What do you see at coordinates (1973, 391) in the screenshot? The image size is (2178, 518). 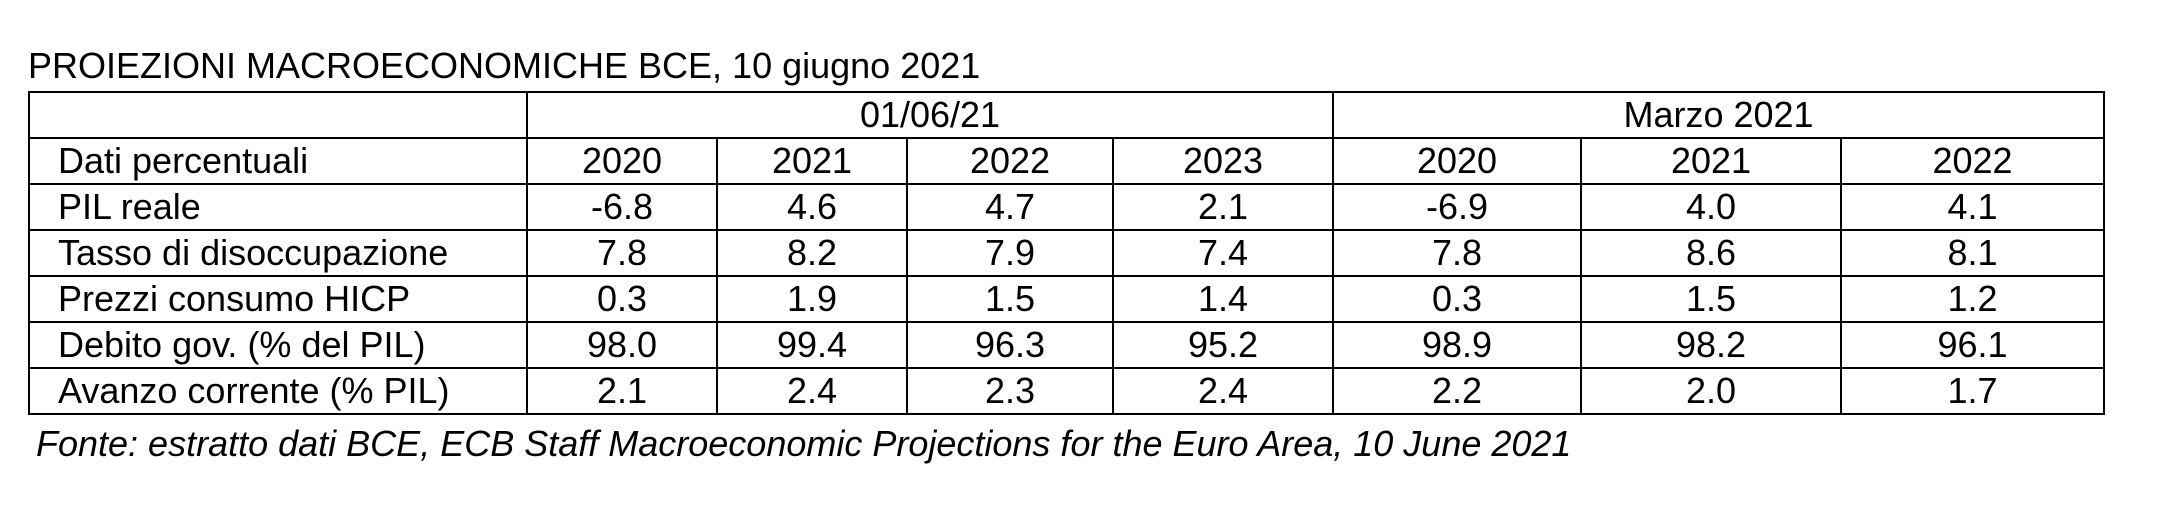 I see `table-cell: 1.7` at bounding box center [1973, 391].